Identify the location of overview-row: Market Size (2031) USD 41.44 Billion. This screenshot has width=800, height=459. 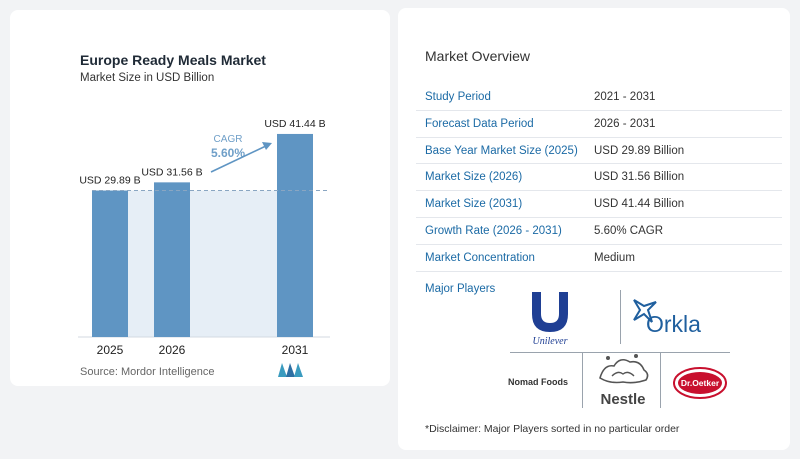
(599, 204).